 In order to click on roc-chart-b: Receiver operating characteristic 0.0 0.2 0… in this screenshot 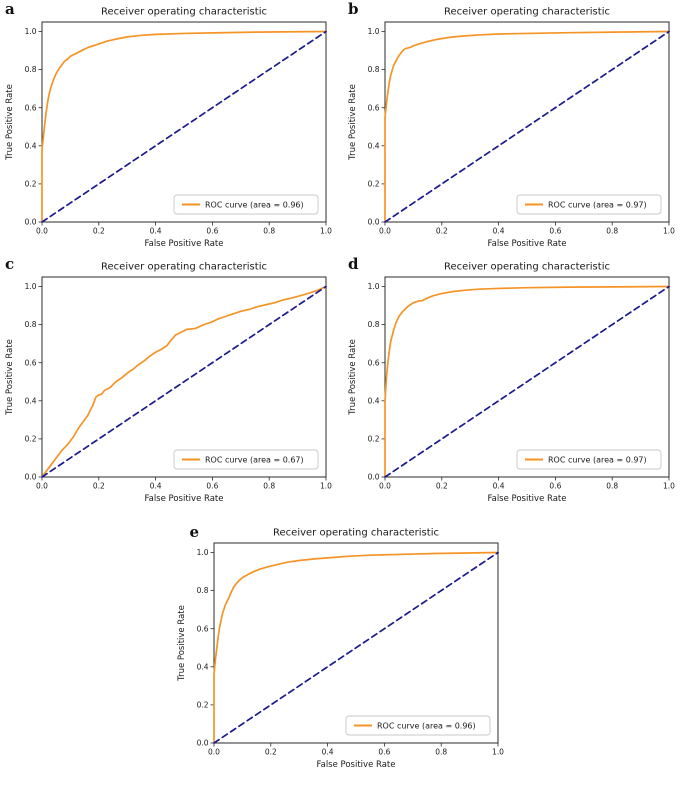, I will do `click(511, 128)`.